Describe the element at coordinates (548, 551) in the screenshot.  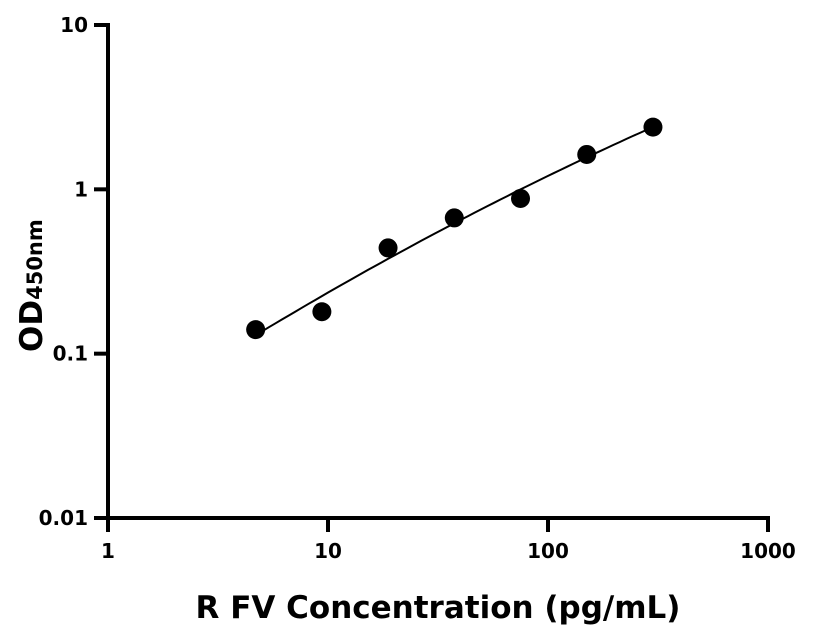
I see `x-tick-label: 100` at that location.